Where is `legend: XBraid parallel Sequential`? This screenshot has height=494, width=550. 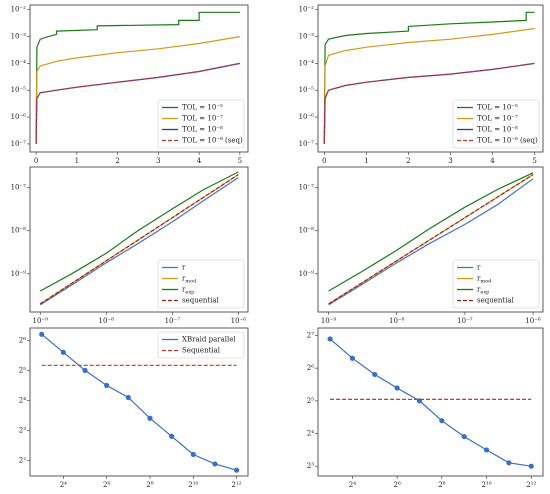
legend: XBraid parallel Sequential is located at coordinates (201, 345).